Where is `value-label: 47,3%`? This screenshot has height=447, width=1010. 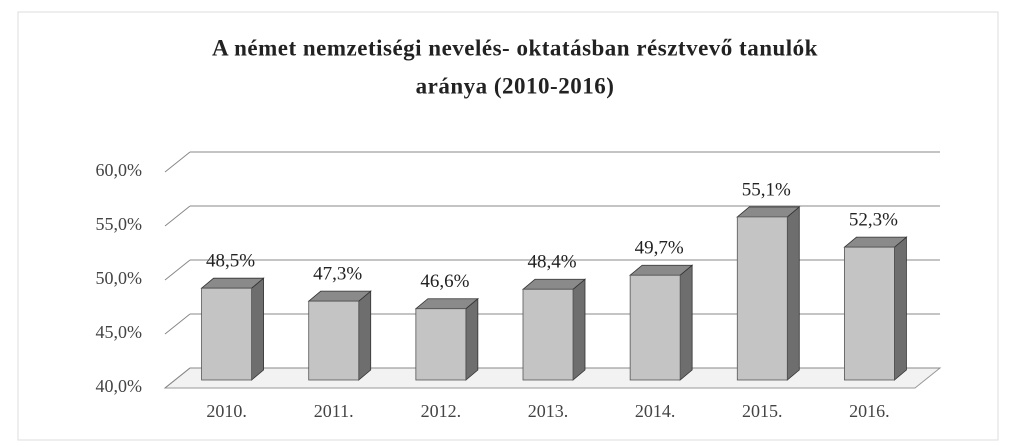
value-label: 47,3% is located at coordinates (337, 274).